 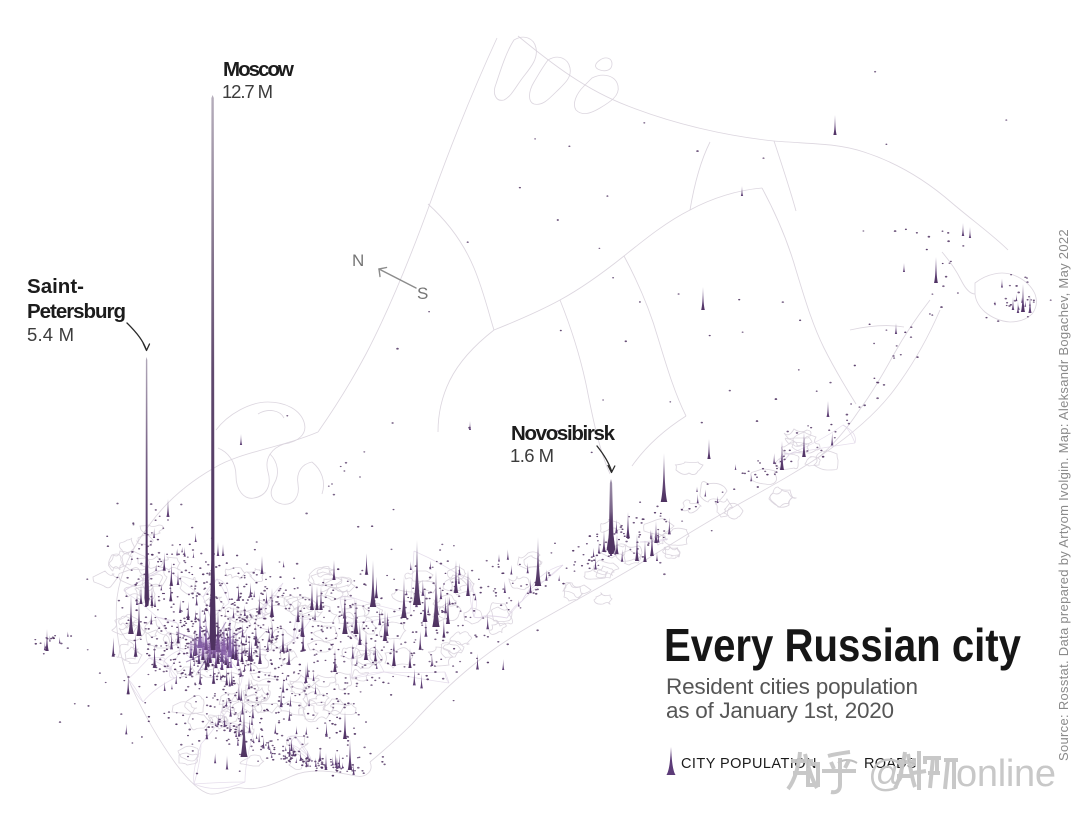 I want to click on svg-text: 12.7 M, so click(x=247, y=91).